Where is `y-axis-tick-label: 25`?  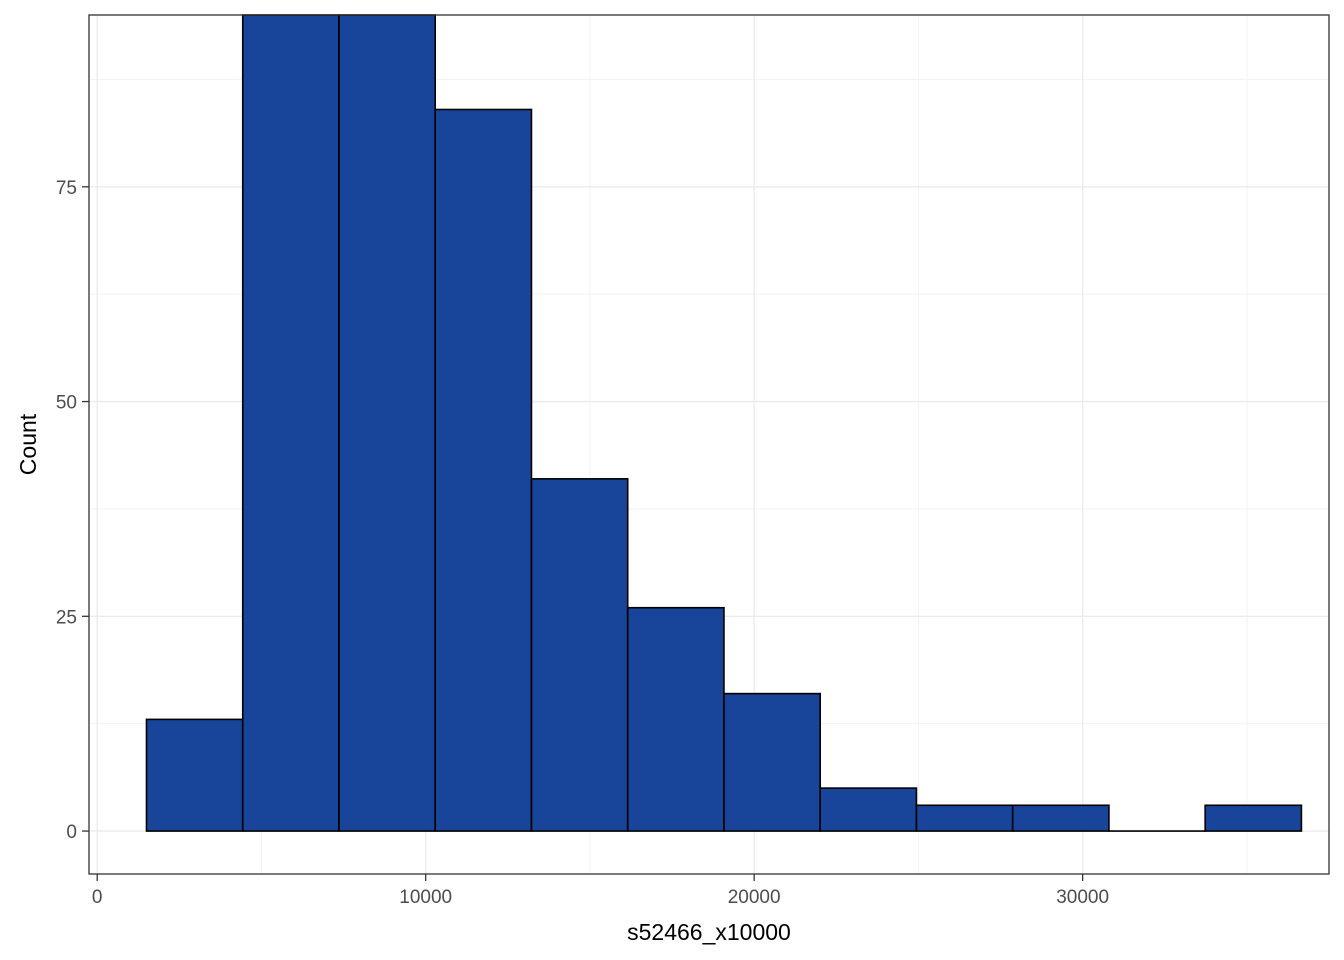 y-axis-tick-label: 25 is located at coordinates (66, 617).